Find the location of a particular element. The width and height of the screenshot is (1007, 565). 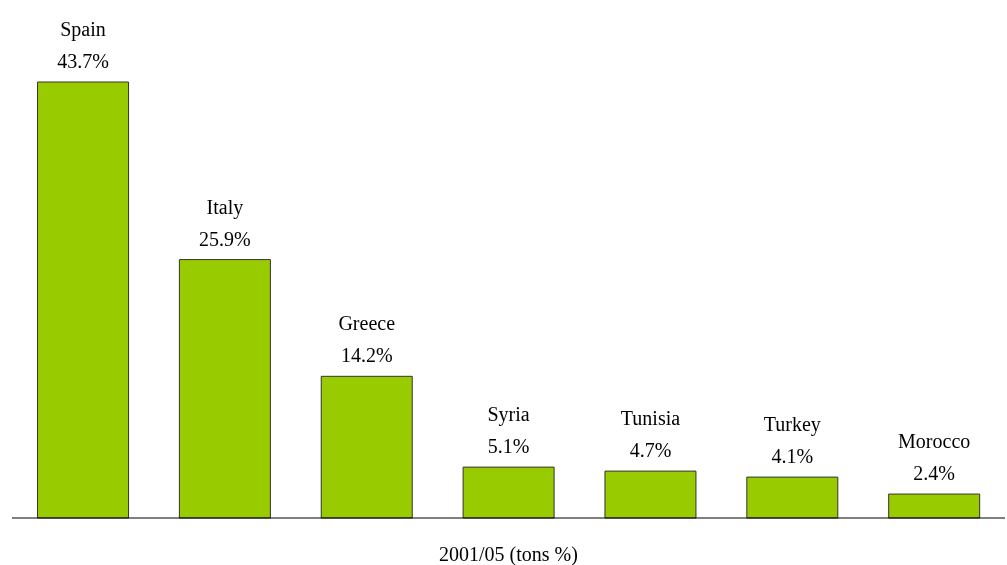

data-label: 2.4% is located at coordinates (934, 473).